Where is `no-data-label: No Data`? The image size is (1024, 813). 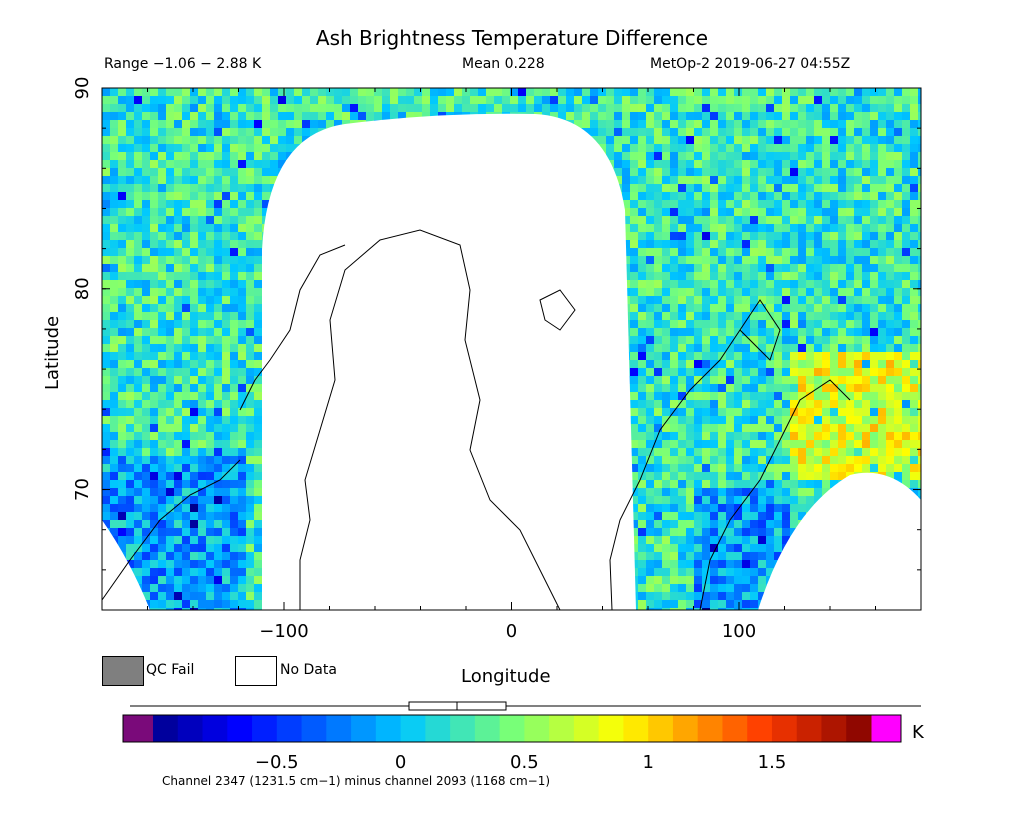
no-data-label: No Data is located at coordinates (308, 670).